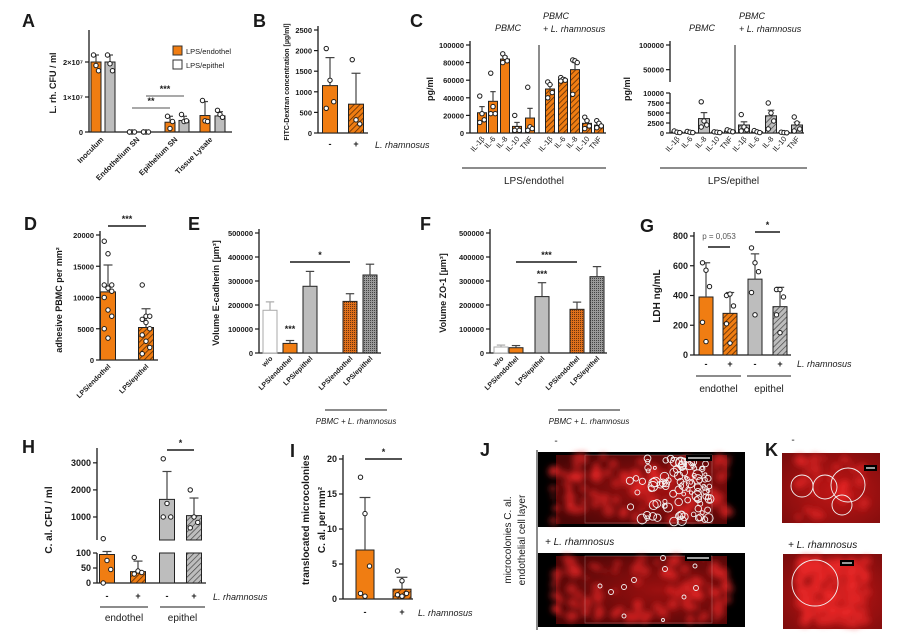  Describe the element at coordinates (471, 281) in the screenshot. I see `y-tick-label: 300000` at that location.